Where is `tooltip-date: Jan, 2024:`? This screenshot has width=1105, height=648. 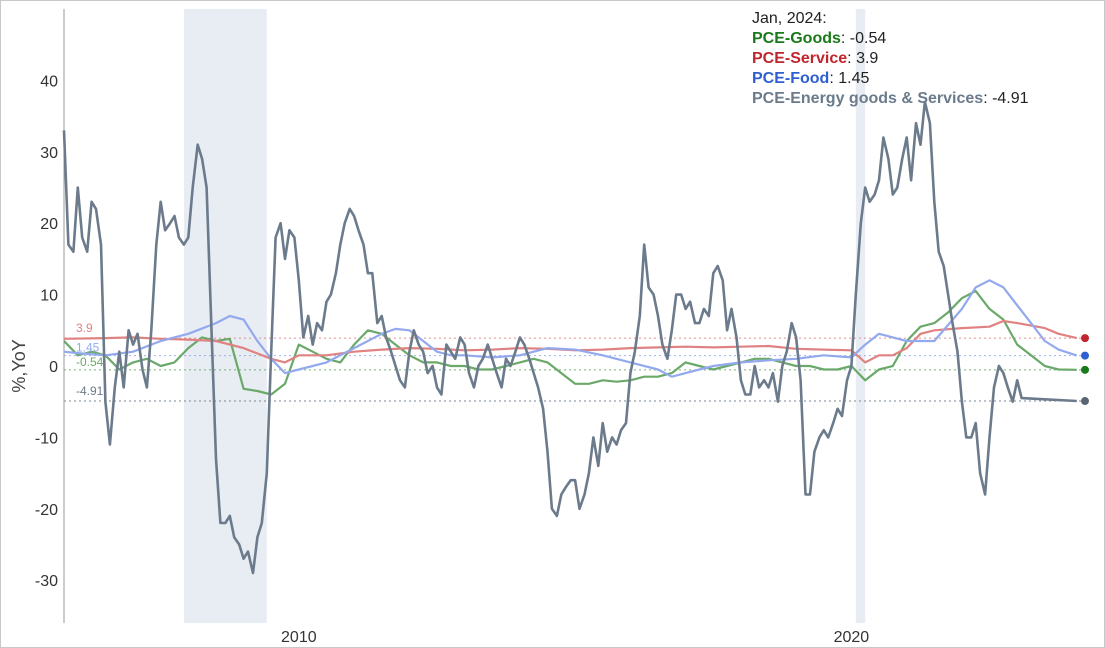 tooltip-date: Jan, 2024: is located at coordinates (789, 18).